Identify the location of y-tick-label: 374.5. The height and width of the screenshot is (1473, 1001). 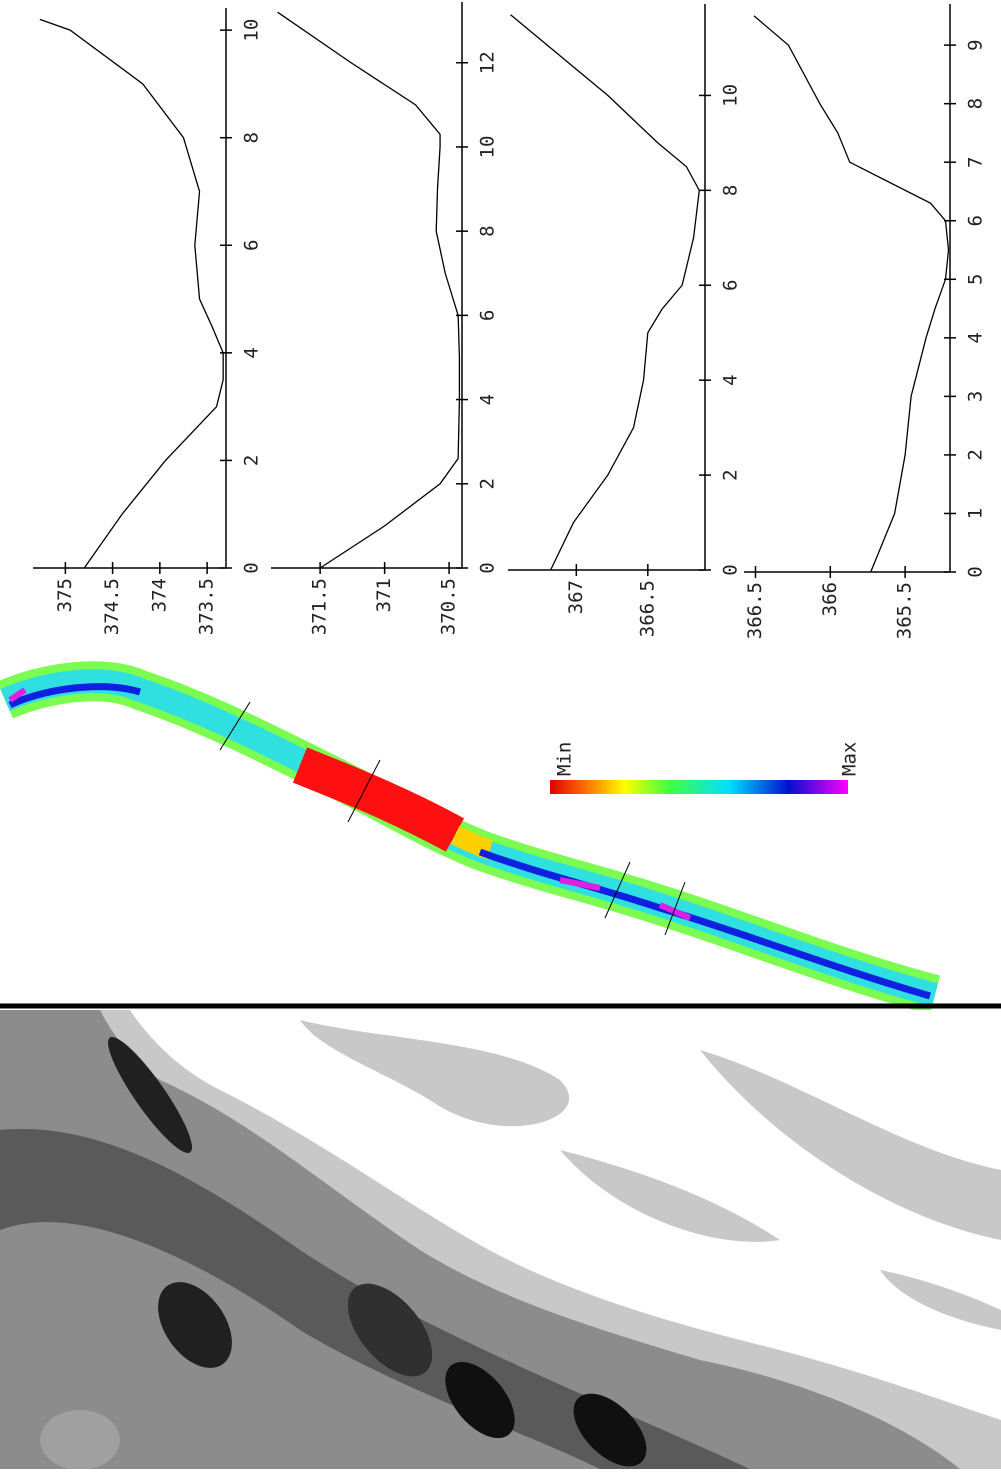
(112, 606).